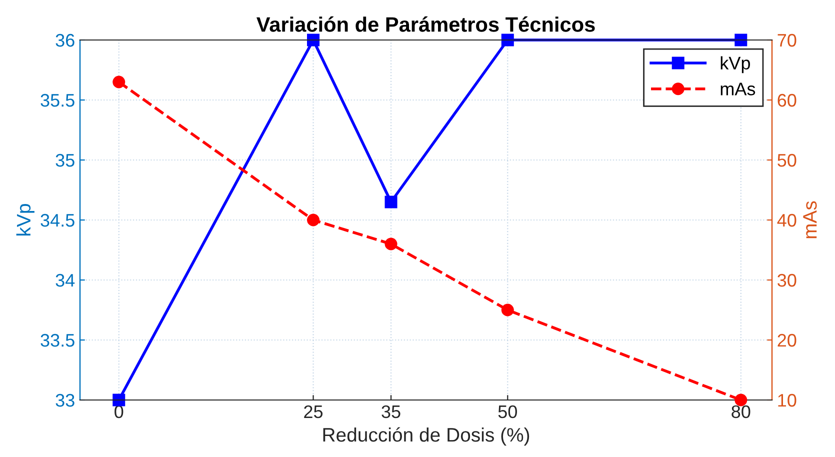 The height and width of the screenshot is (457, 835). What do you see at coordinates (425, 24) in the screenshot?
I see `chart-title: Variación de Parámetros Técnicos` at bounding box center [425, 24].